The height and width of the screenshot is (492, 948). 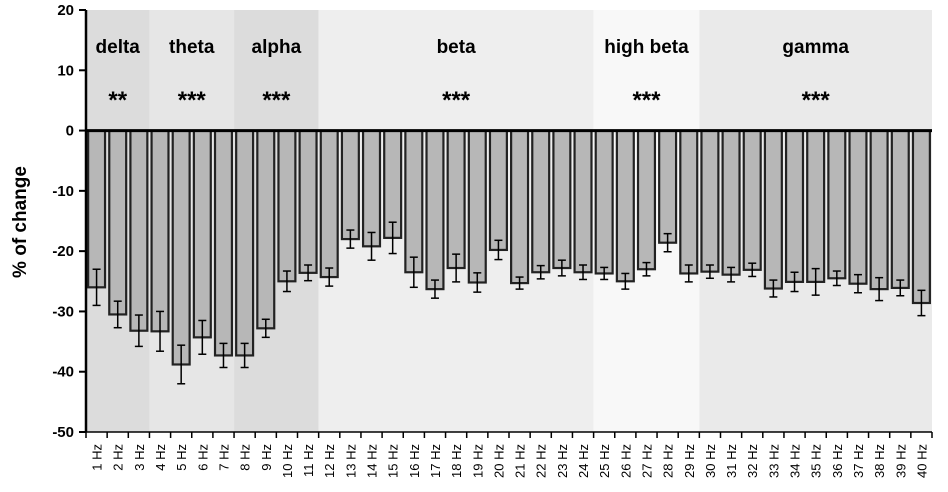 What do you see at coordinates (329, 461) in the screenshot?
I see `x-tick-label: 12 Hz` at bounding box center [329, 461].